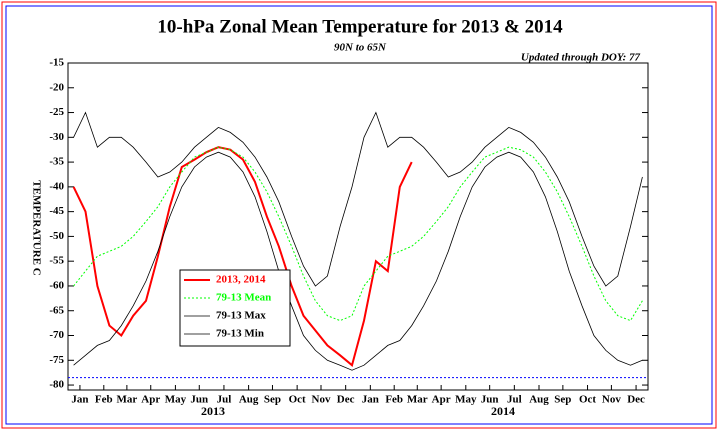 The height and width of the screenshot is (432, 720). Describe the element at coordinates (56, 186) in the screenshot. I see `y-tick-label: -40` at that location.